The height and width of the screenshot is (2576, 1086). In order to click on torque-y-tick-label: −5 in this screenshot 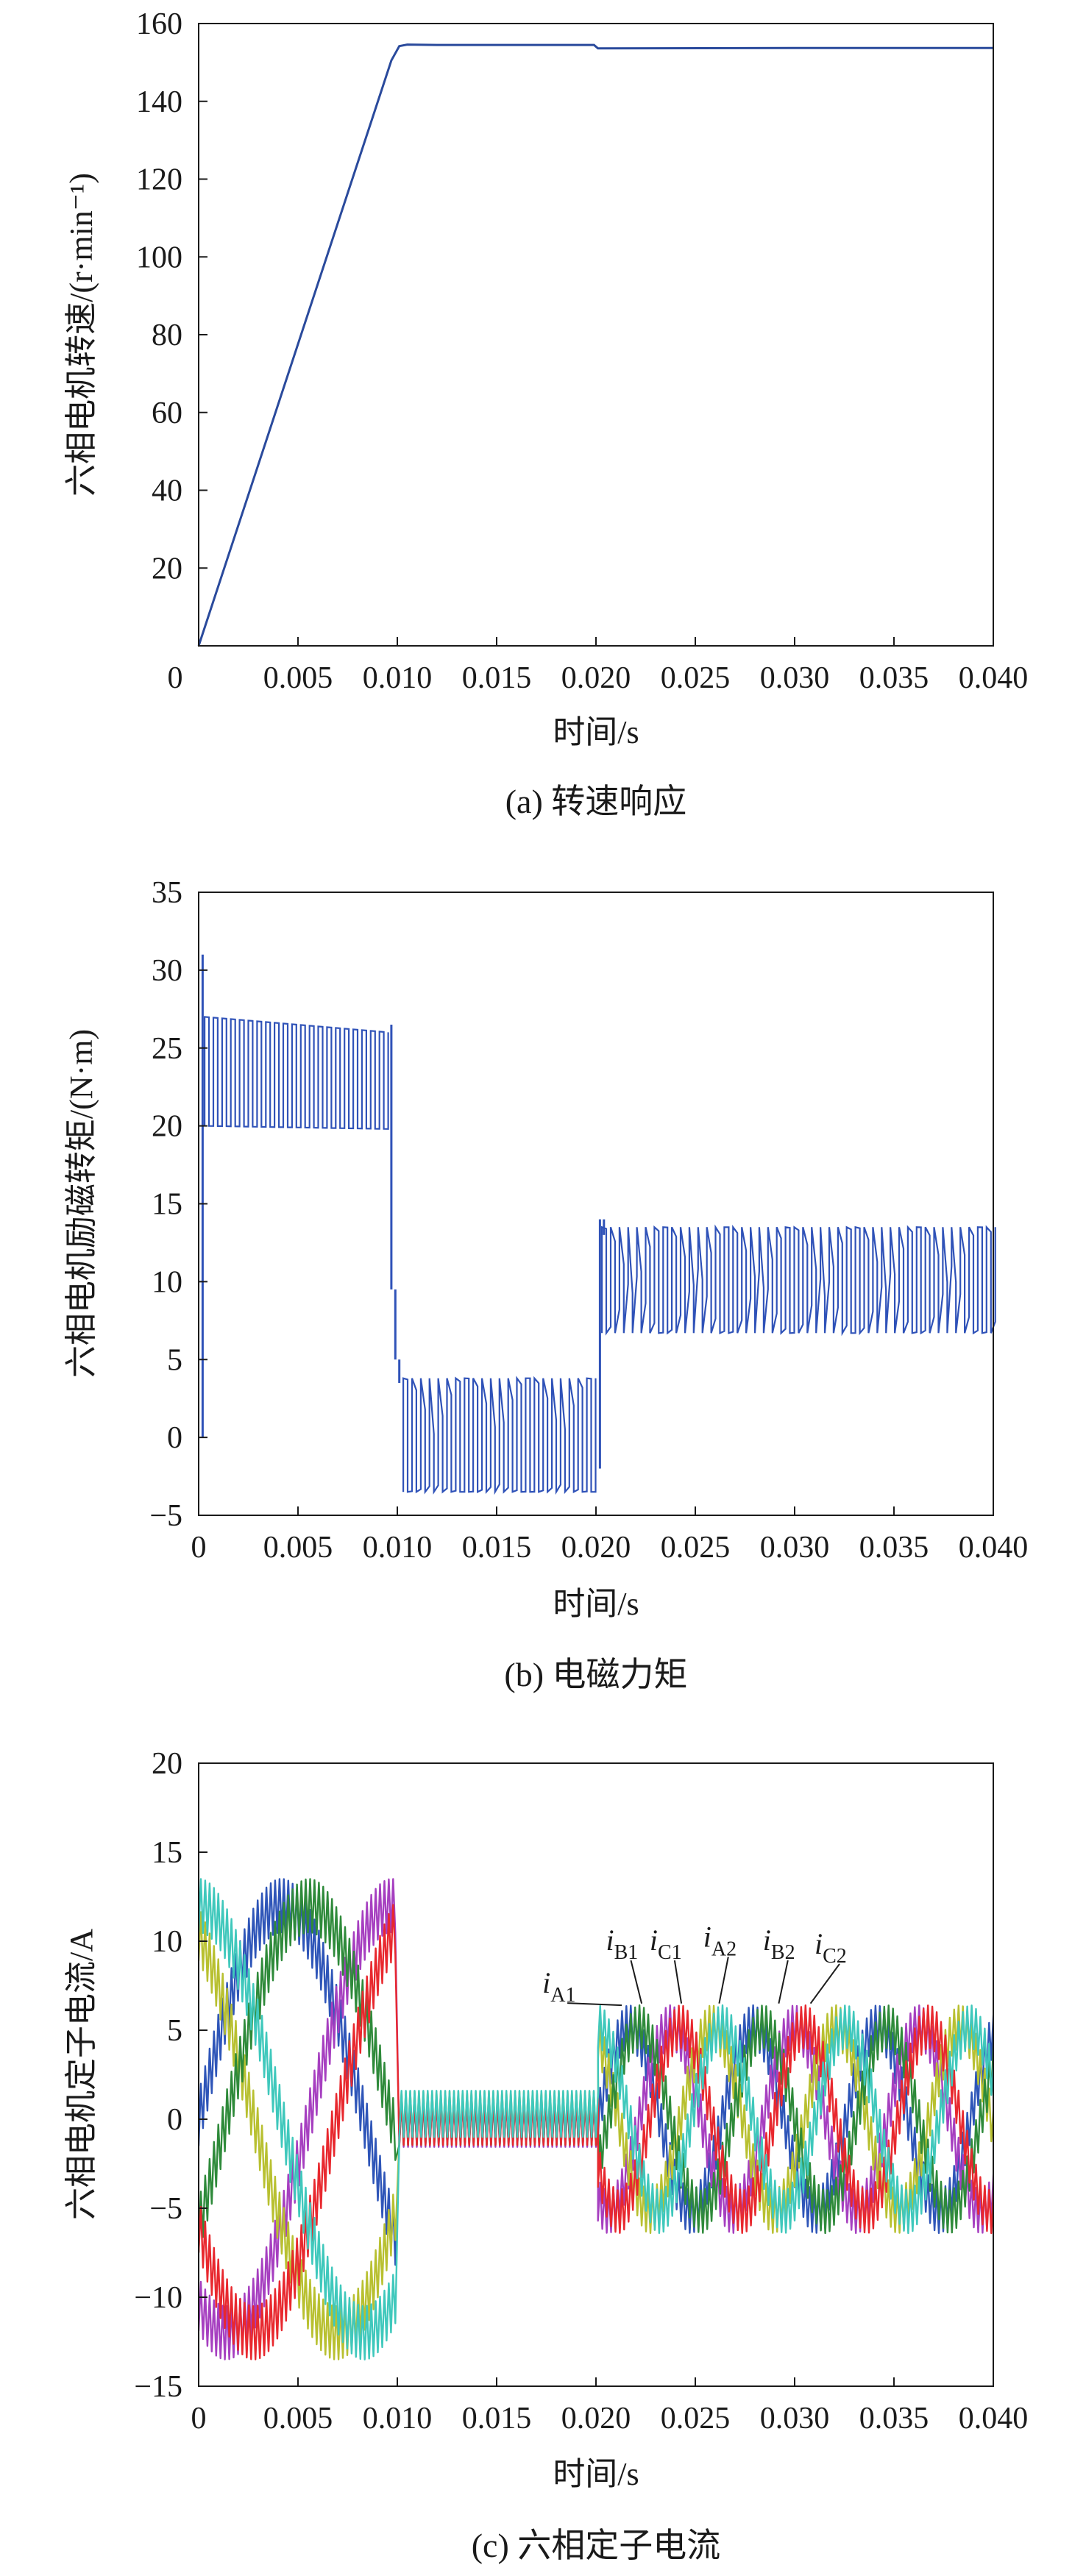, I will do `click(165, 1516)`.